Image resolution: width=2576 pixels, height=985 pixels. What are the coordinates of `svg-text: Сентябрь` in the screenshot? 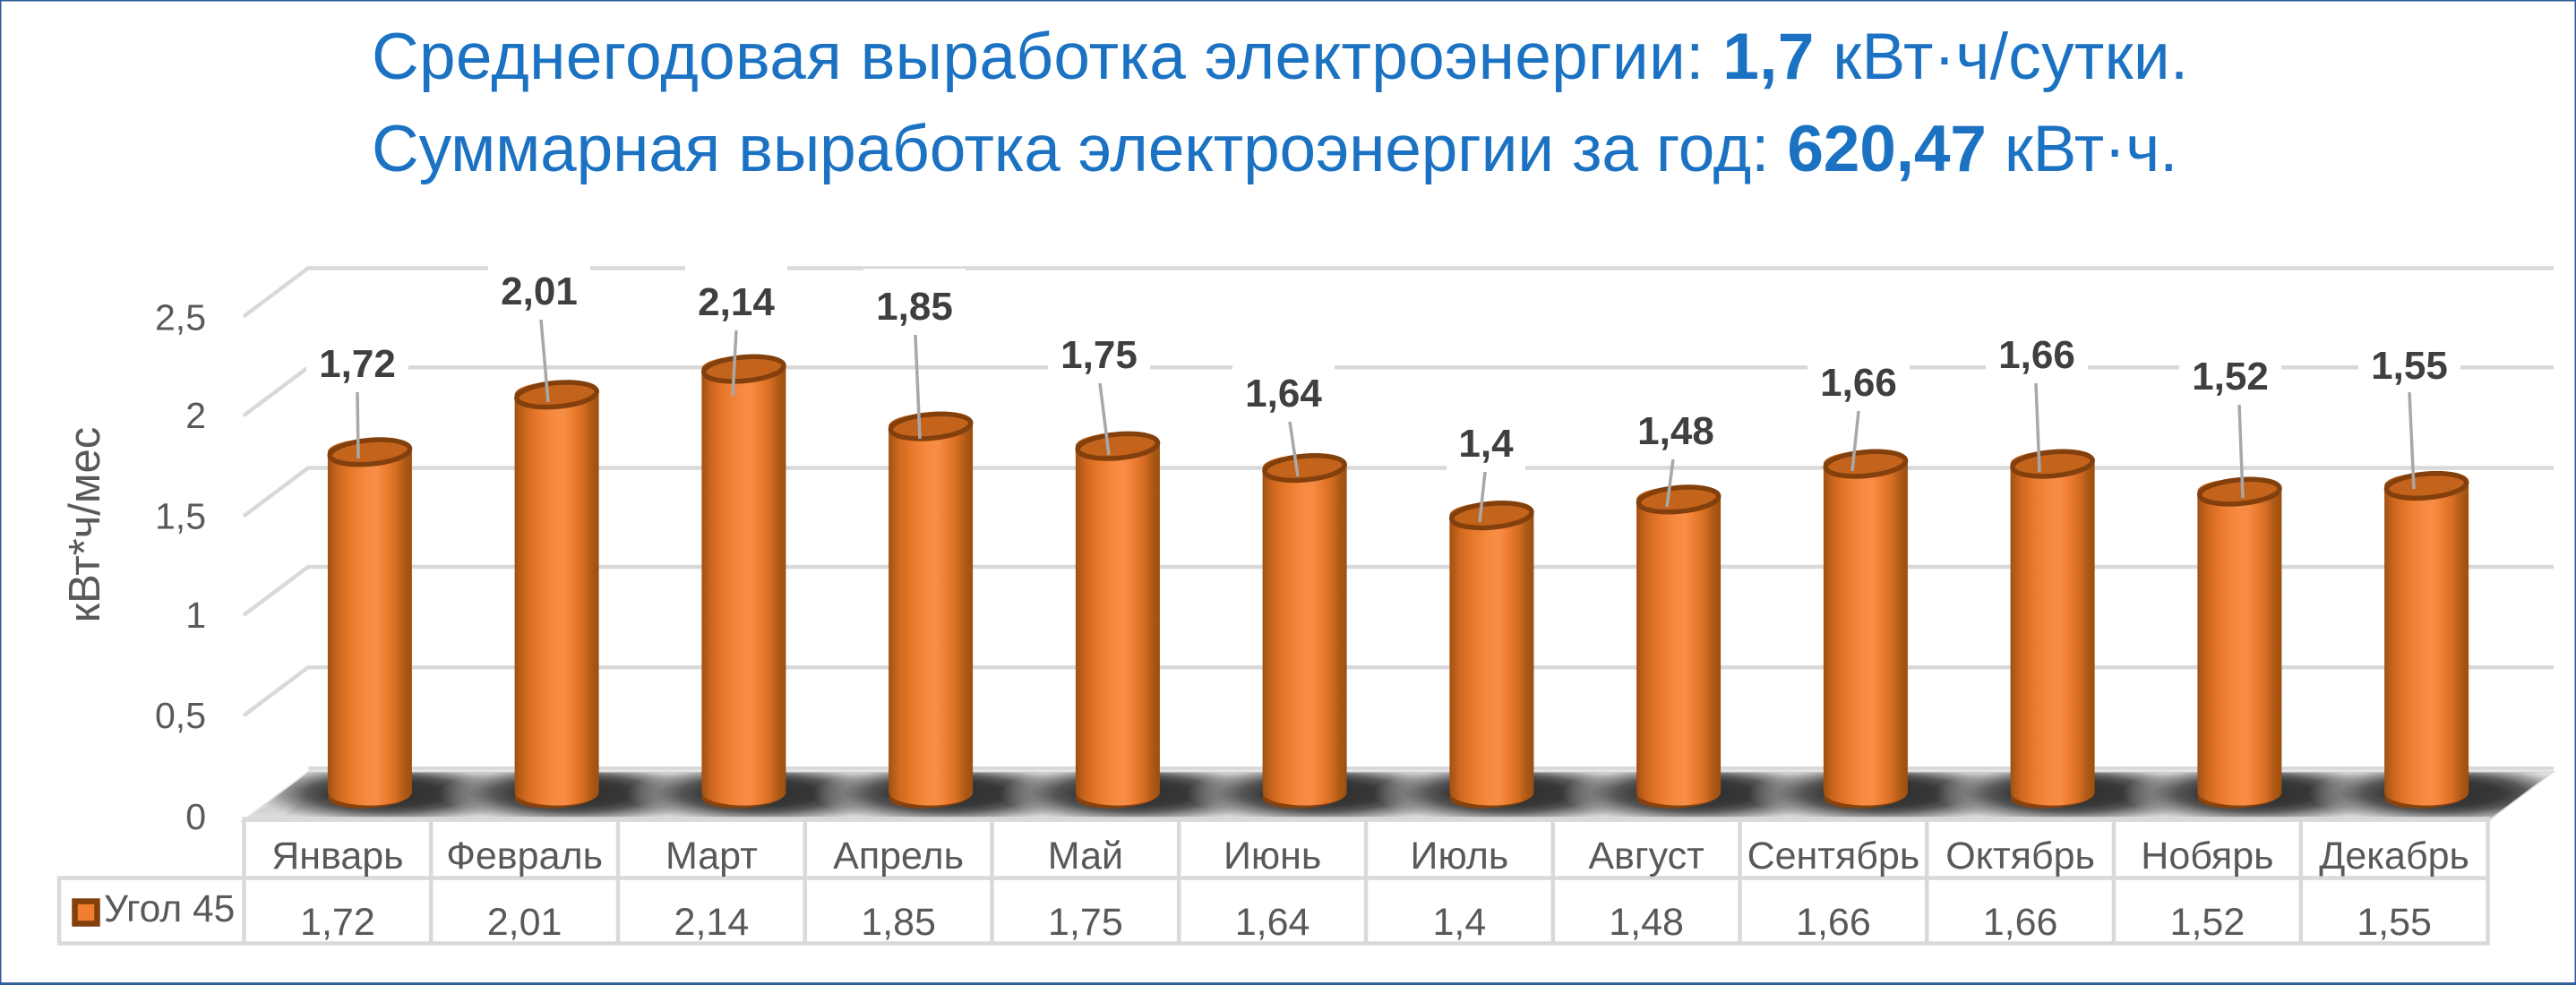 It's located at (1833, 857).